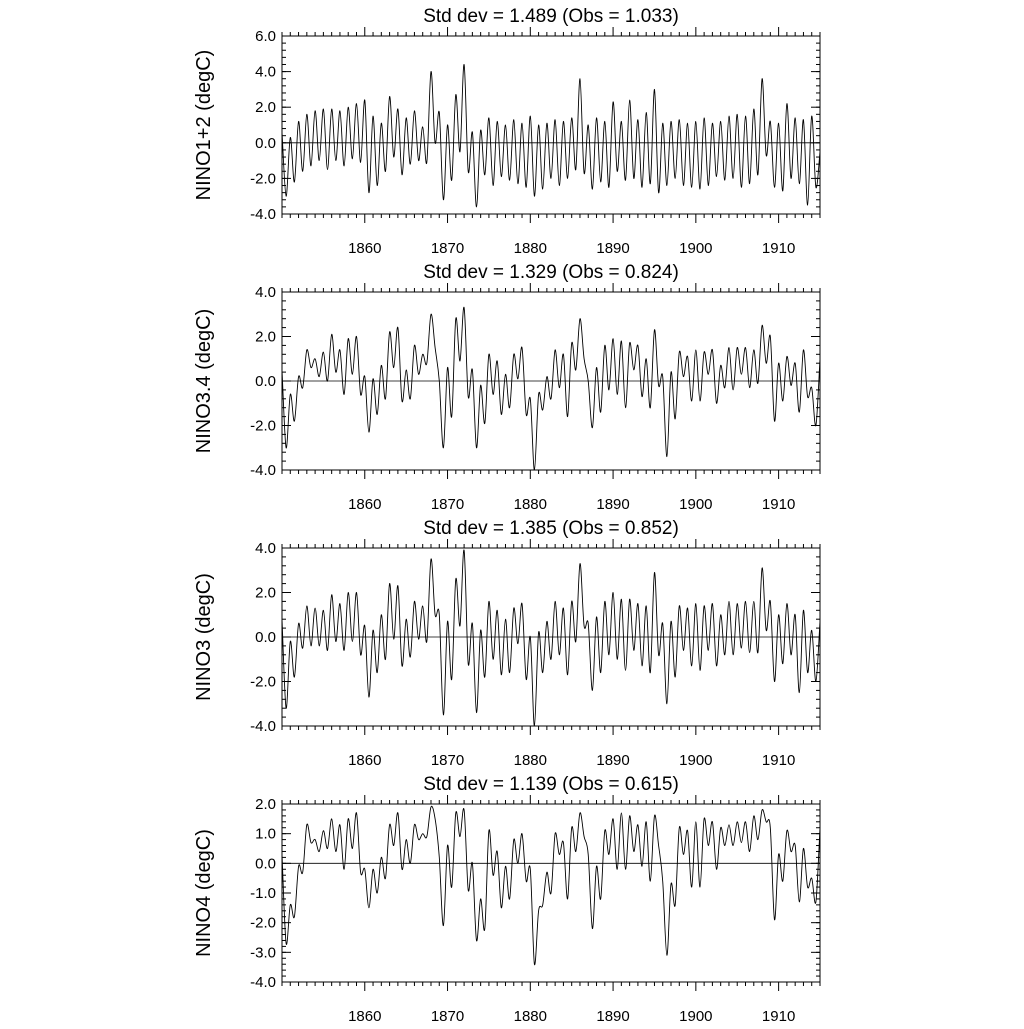 This screenshot has width=1024, height=1029. What do you see at coordinates (204, 125) in the screenshot?
I see `y-axis-label: NINO1+2 (degC)` at bounding box center [204, 125].